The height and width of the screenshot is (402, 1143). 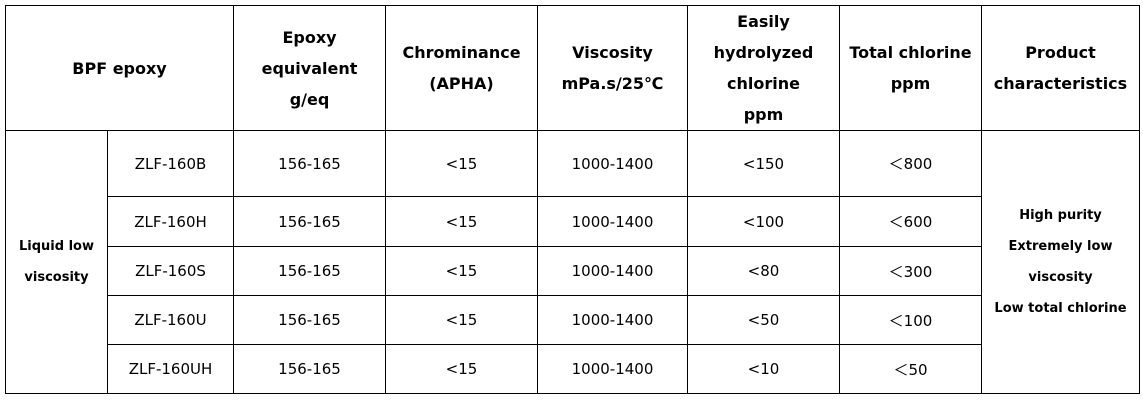 What do you see at coordinates (910, 369) in the screenshot?
I see `data-cell: ＜50` at bounding box center [910, 369].